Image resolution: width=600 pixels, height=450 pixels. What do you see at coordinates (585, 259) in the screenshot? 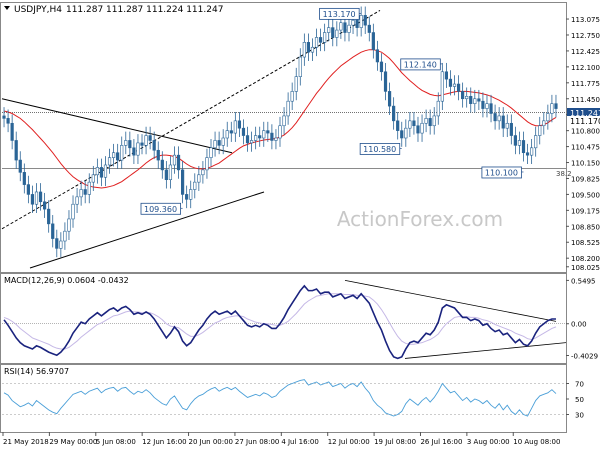
I see `price-tick-label: 108.200` at bounding box center [585, 259].